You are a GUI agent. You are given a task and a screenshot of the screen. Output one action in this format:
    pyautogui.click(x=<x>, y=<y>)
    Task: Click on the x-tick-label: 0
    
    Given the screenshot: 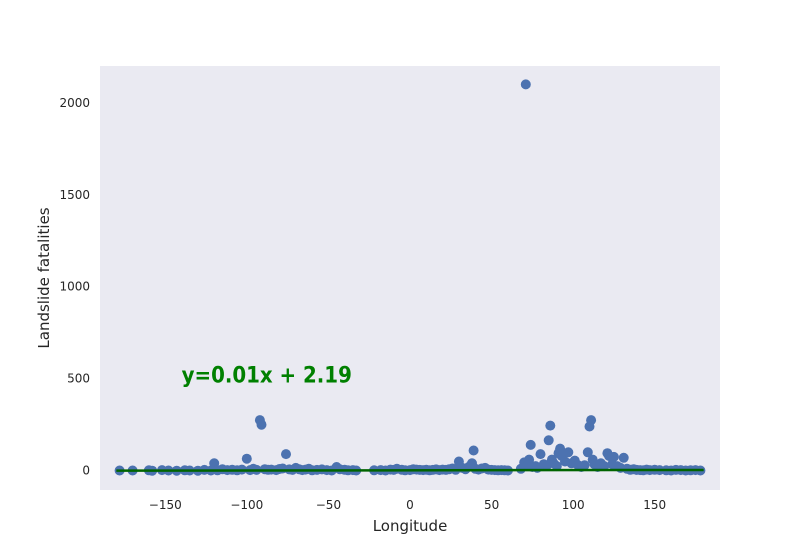 What is the action you would take?
    pyautogui.click(x=410, y=505)
    